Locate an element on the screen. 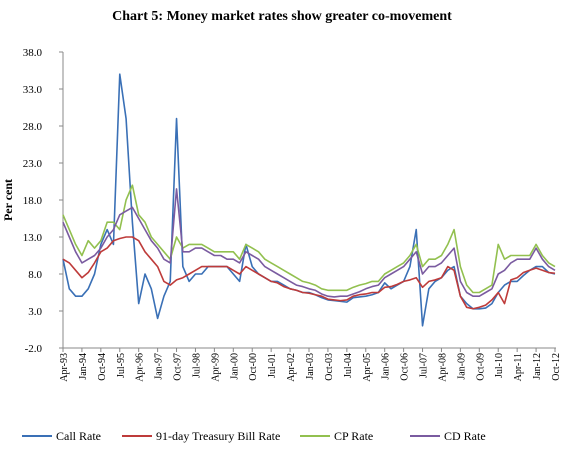 The height and width of the screenshot is (454, 563). y-tick-label: -2.0 is located at coordinates (34, 349).